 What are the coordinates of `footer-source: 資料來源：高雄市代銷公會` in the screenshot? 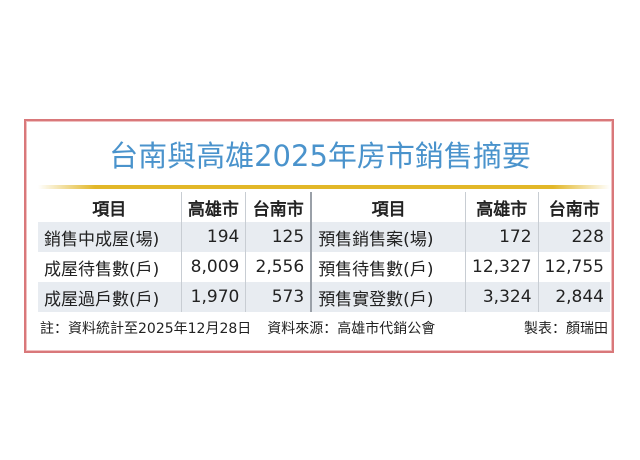 It's located at (351, 329).